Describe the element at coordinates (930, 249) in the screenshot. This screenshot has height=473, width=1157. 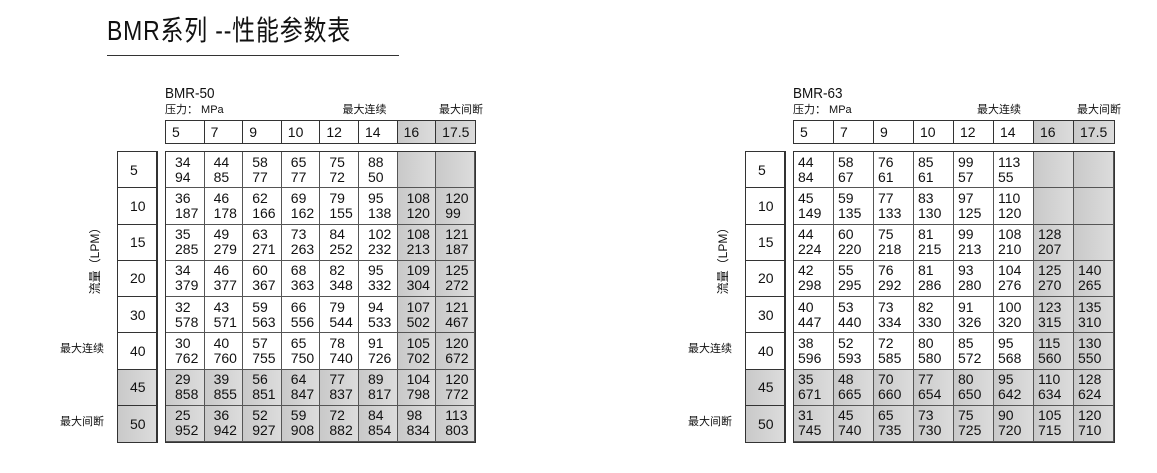
I see `speed-value: 215` at that location.